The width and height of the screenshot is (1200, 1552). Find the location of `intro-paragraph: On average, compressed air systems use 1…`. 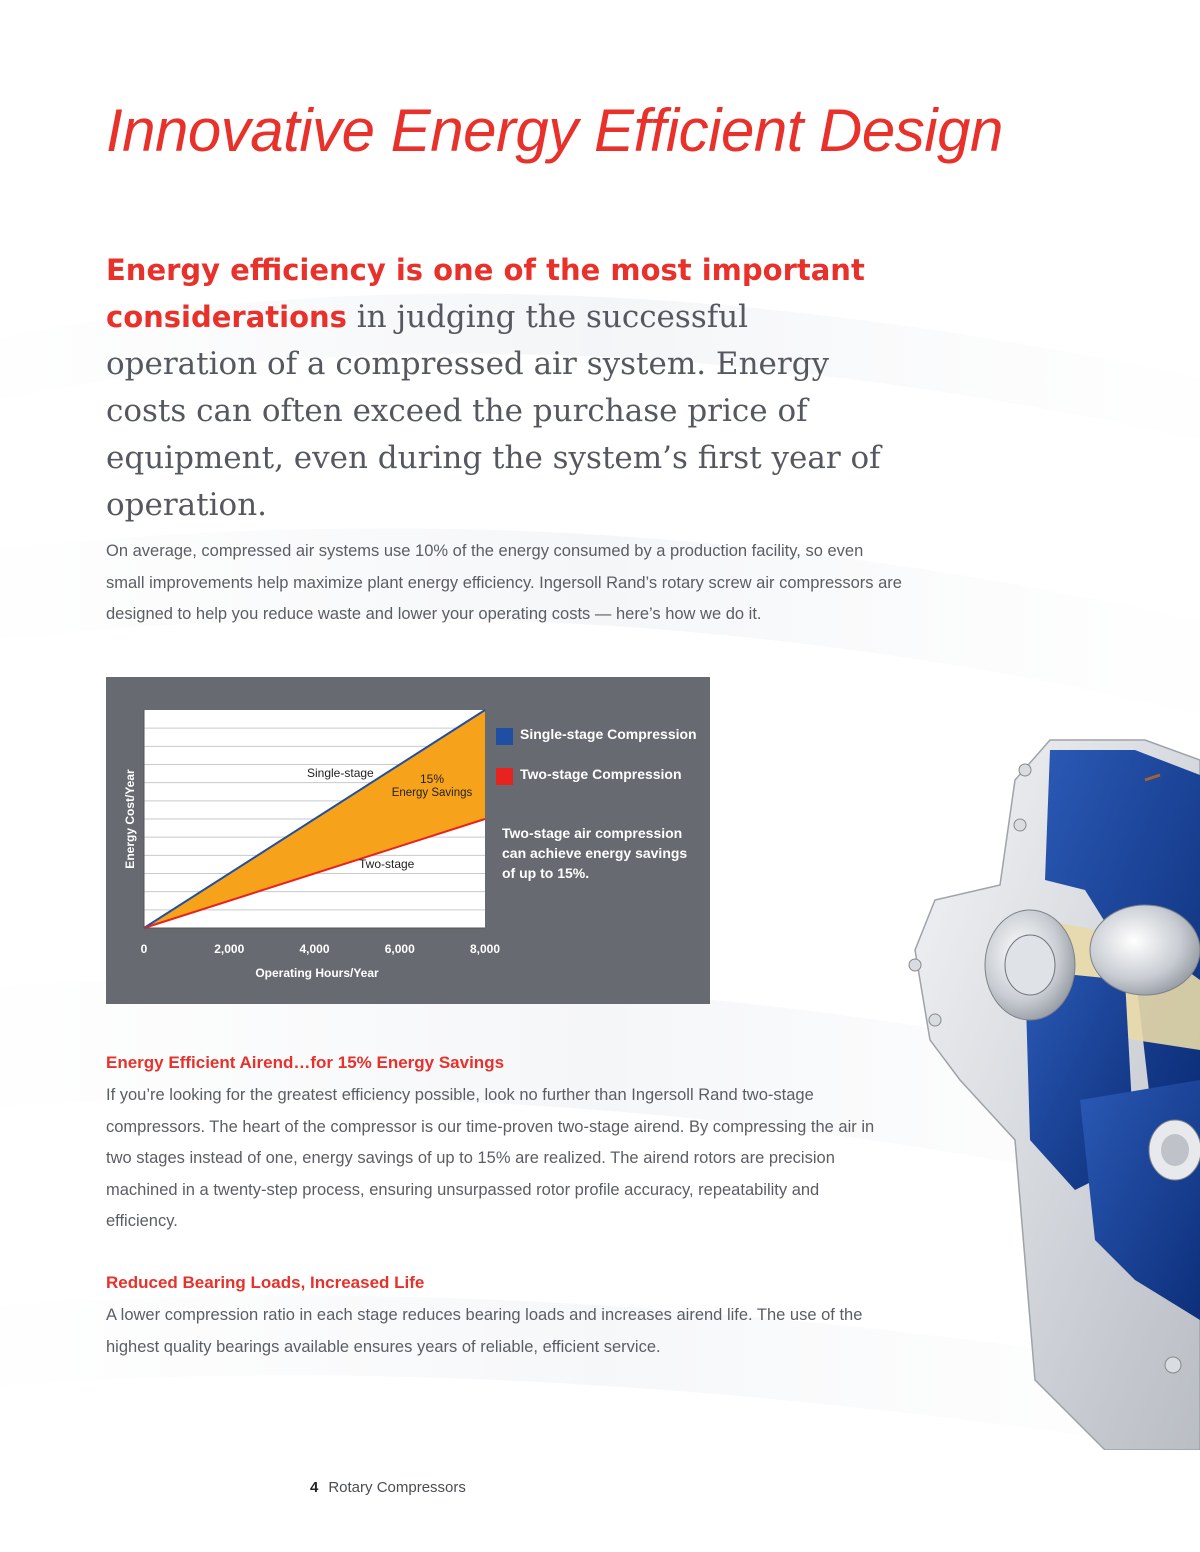

intro-paragraph: On average, compressed air systems use 1… is located at coordinates (504, 582).